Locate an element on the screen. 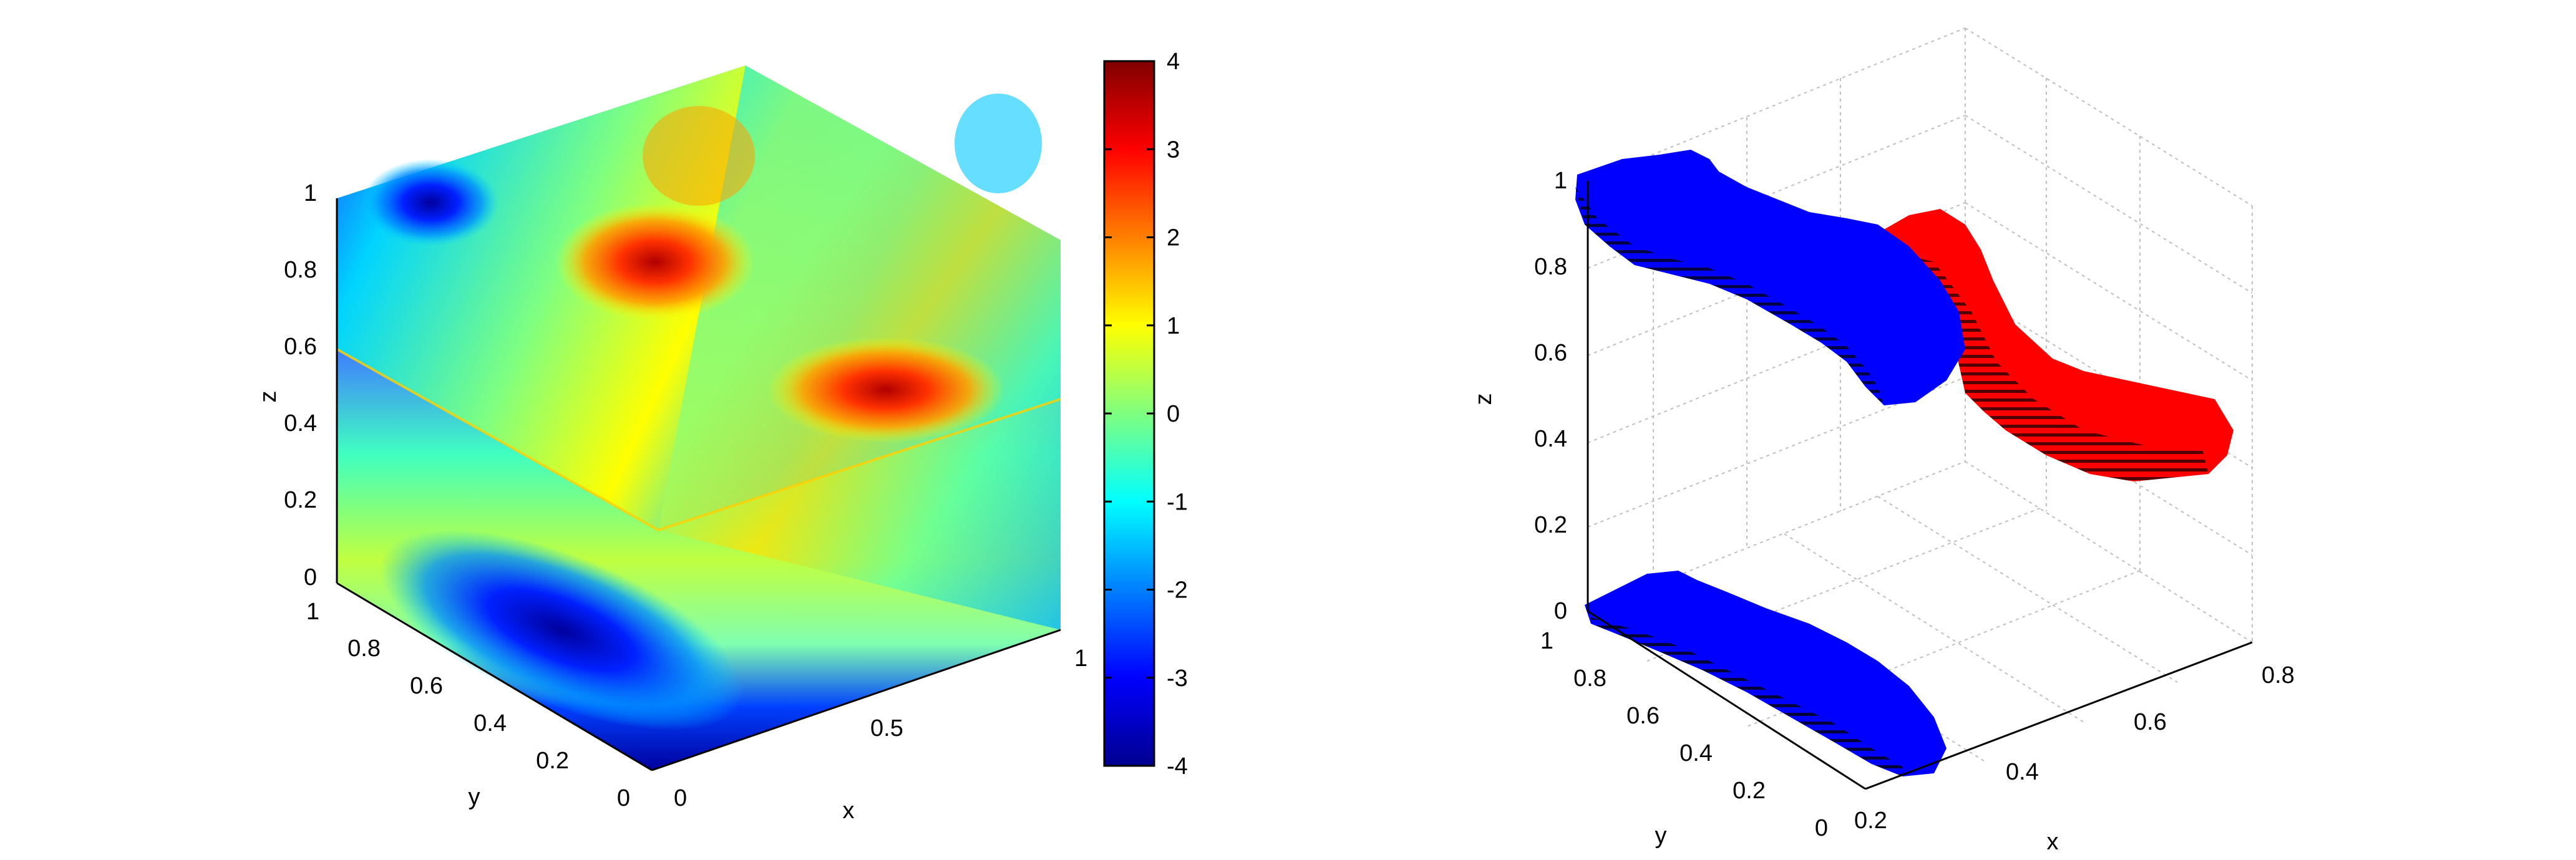 This screenshot has height=860, width=2576. colorbar-tick-label: 0 is located at coordinates (1173, 414).